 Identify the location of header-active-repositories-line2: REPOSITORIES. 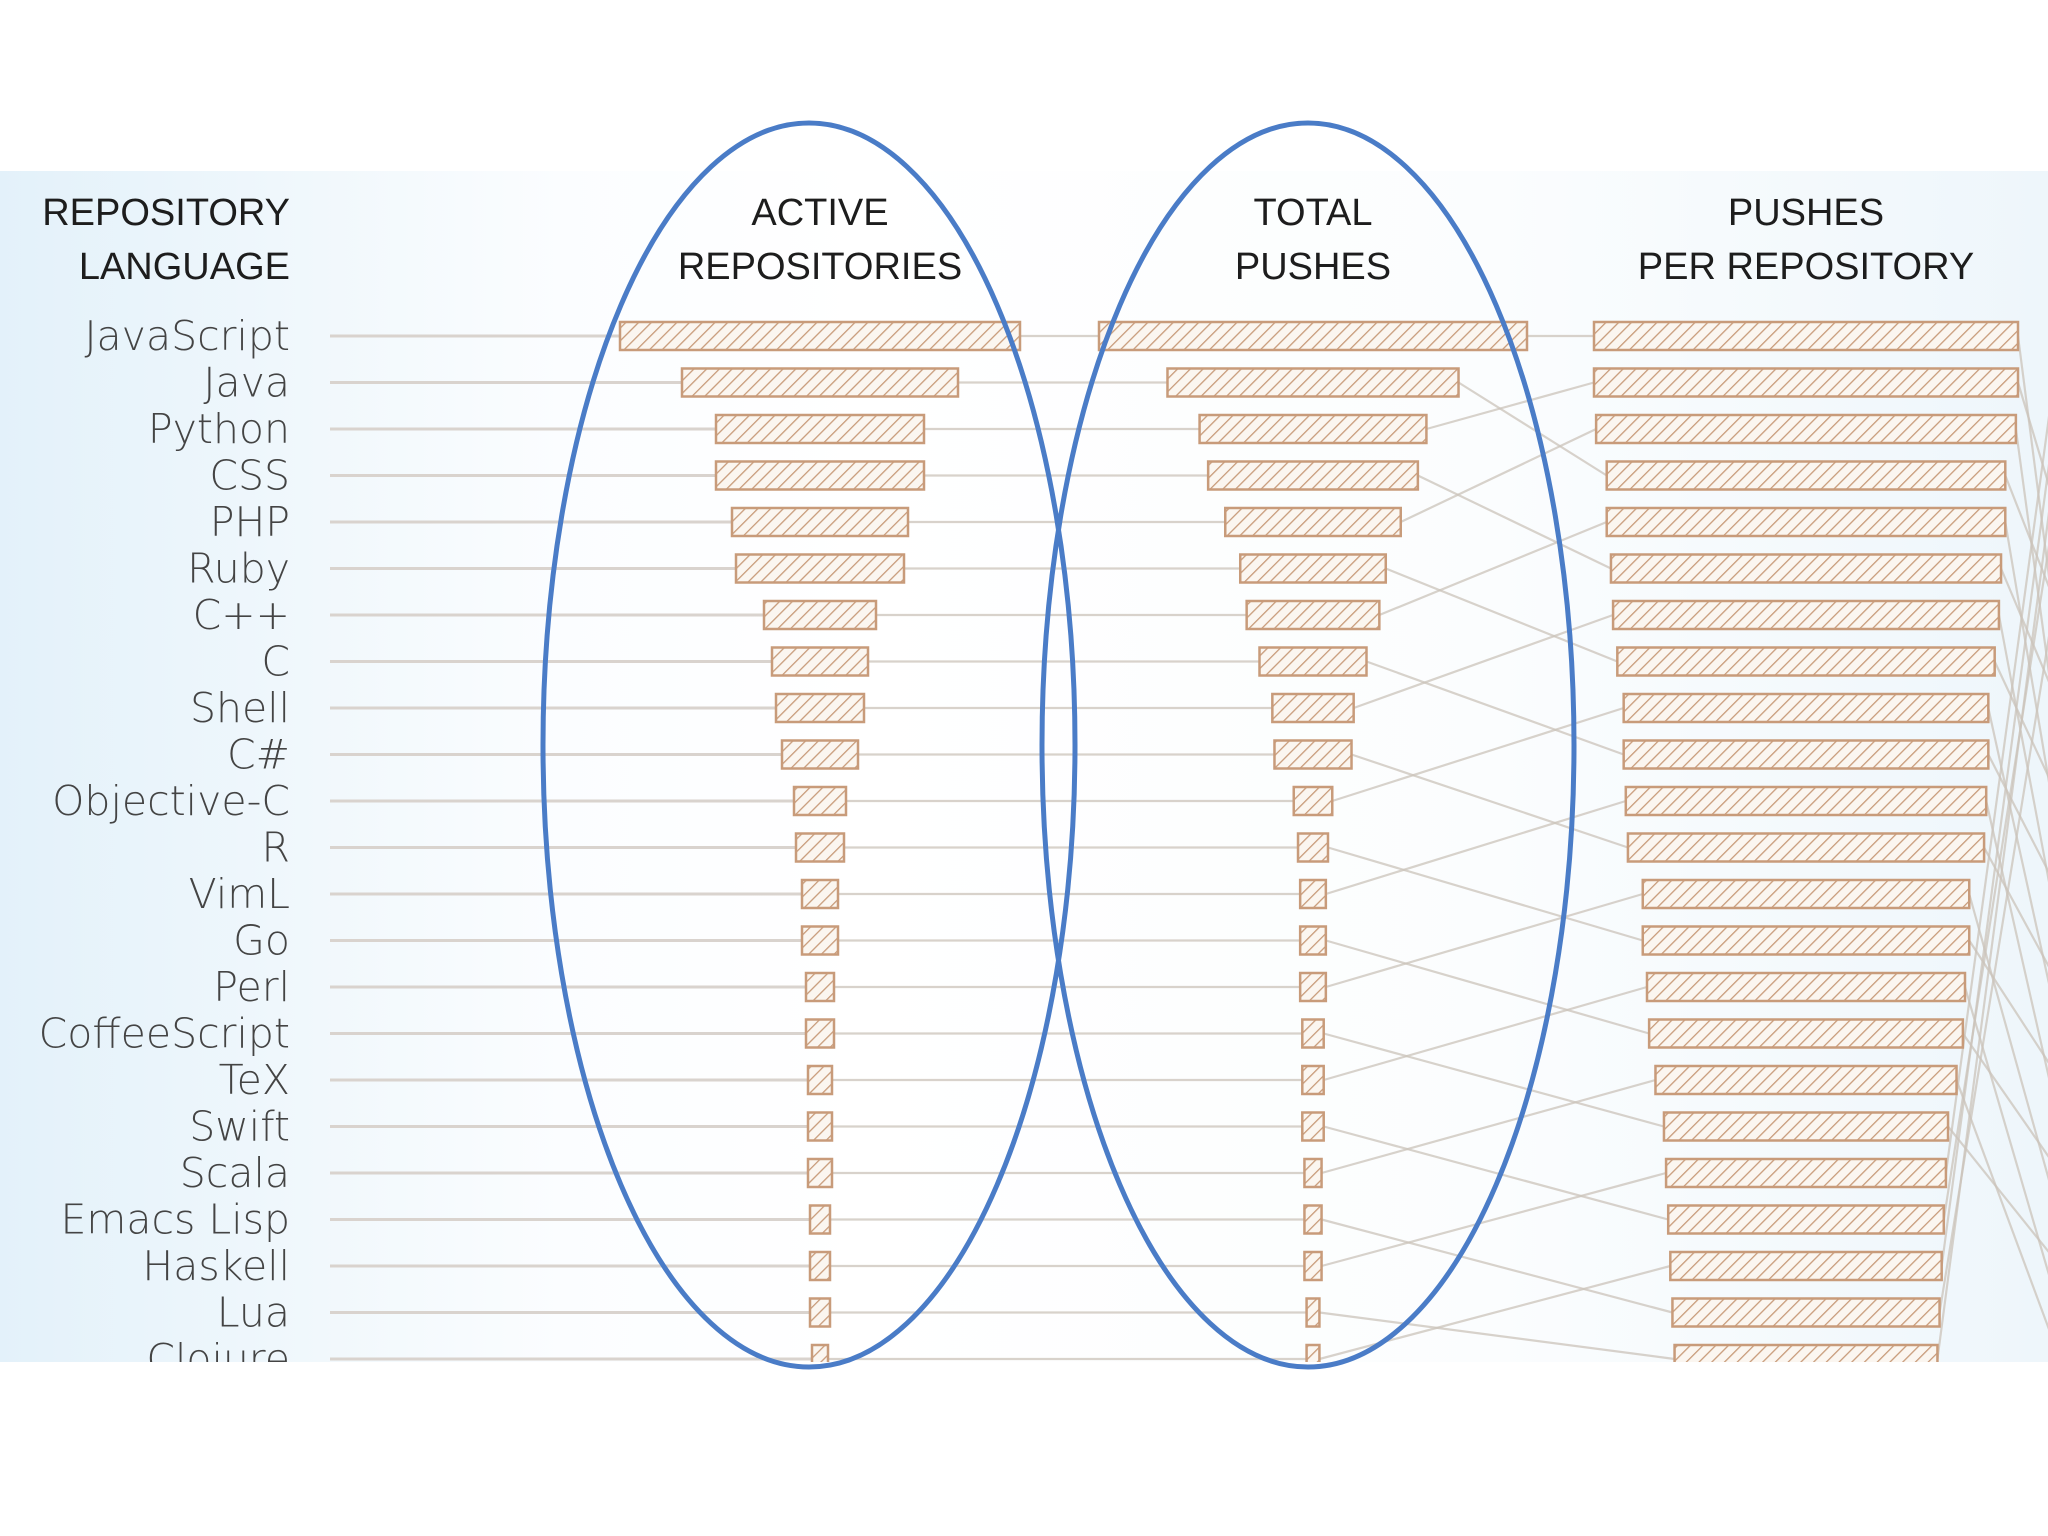
(820, 267).